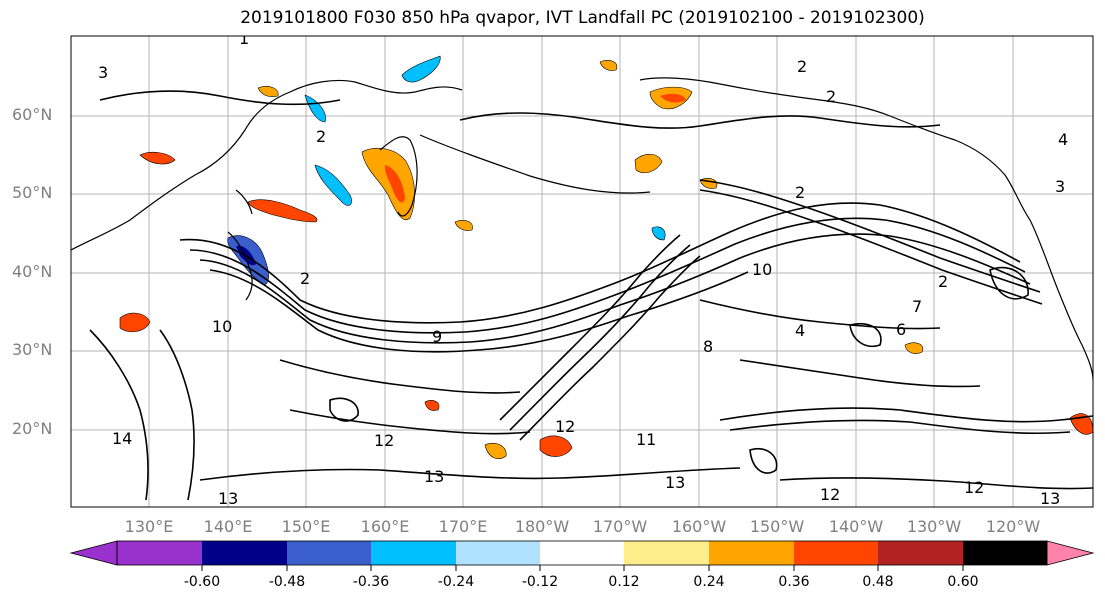  I want to click on contour-label-13d: 13, so click(228, 498).